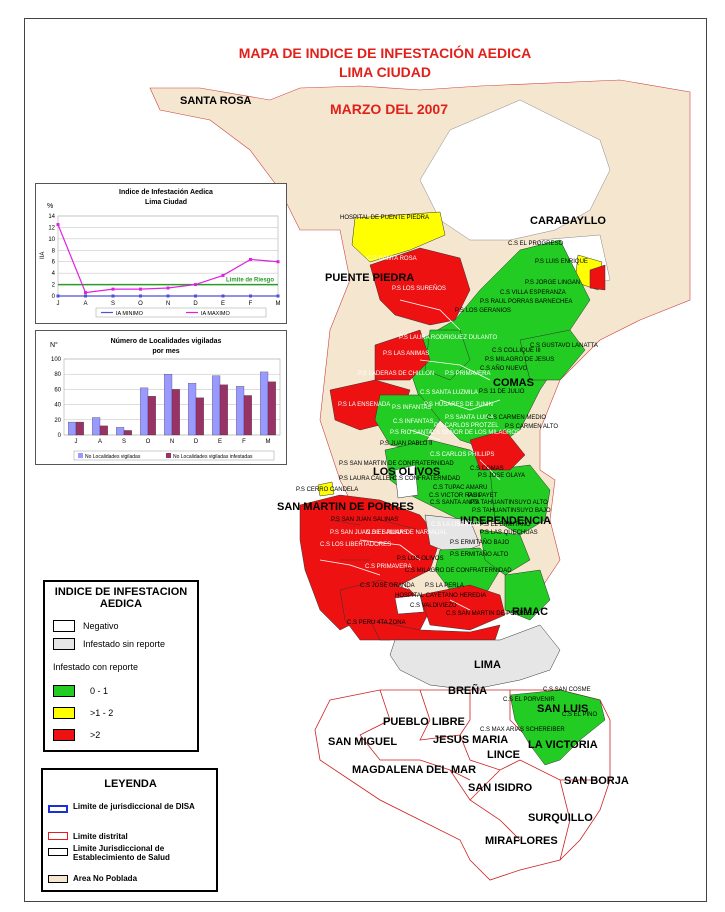  I want to click on green-area-san-luis, so click(557, 727).